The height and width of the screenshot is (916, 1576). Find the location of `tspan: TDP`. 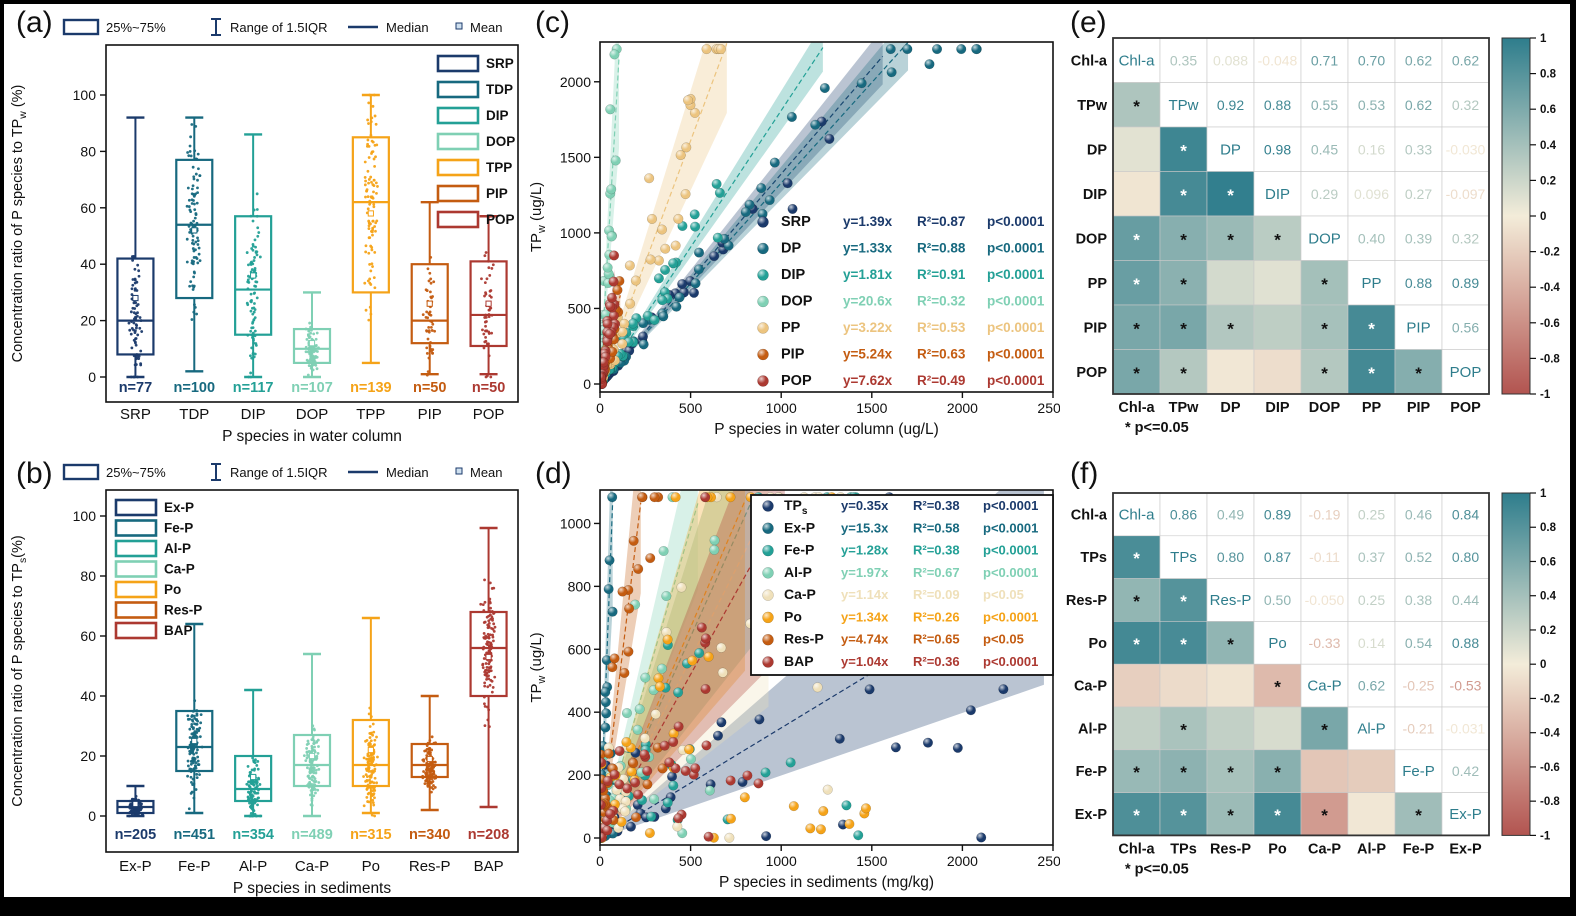

tspan: TDP is located at coordinates (194, 414).